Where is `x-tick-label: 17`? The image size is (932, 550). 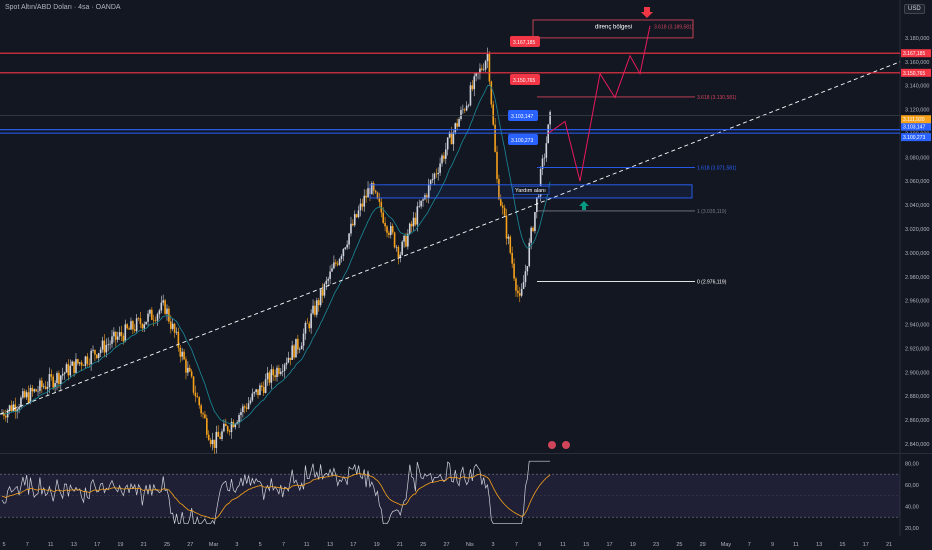
x-tick-label: 17 is located at coordinates (609, 545).